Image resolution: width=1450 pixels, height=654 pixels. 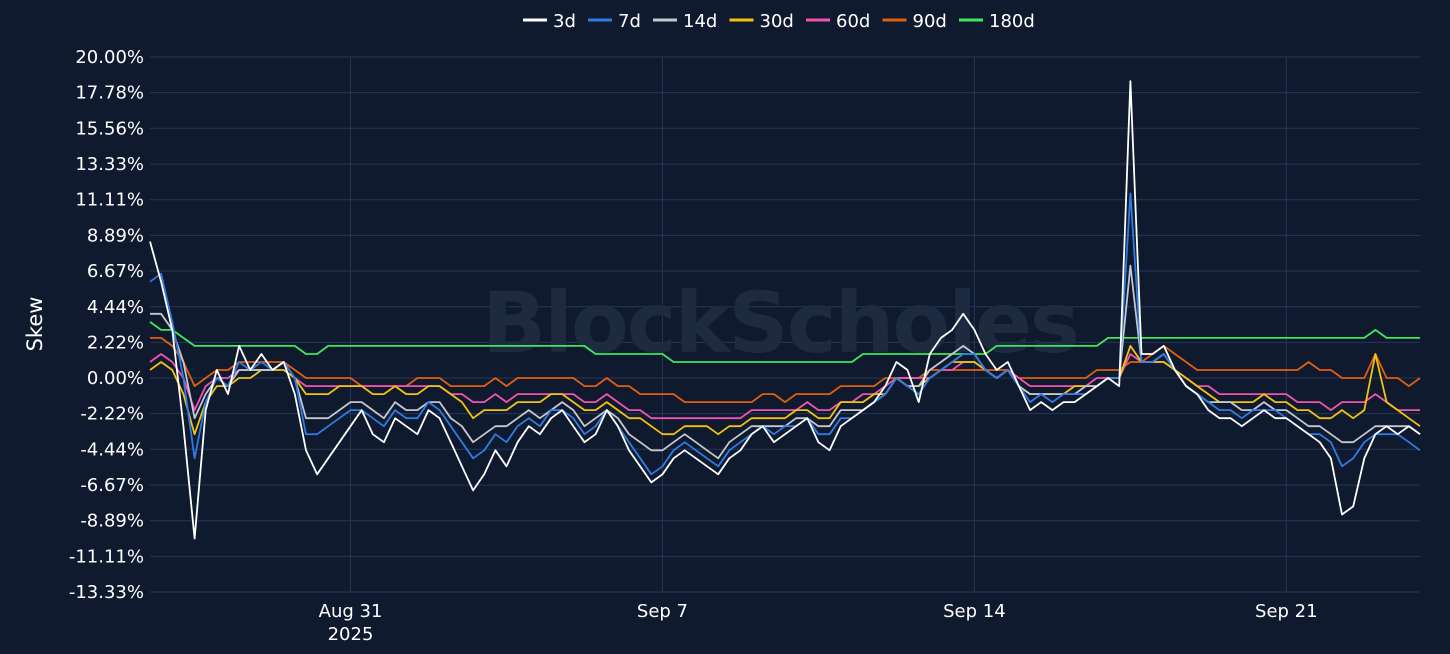 I want to click on legend-label: 30d, so click(x=777, y=21).